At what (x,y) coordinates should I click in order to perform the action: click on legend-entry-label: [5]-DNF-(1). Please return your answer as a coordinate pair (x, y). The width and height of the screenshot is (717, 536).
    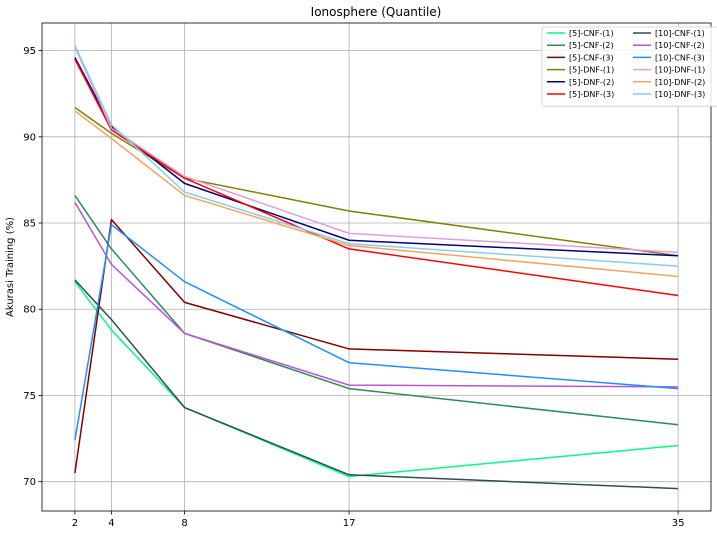
    Looking at the image, I should click on (591, 70).